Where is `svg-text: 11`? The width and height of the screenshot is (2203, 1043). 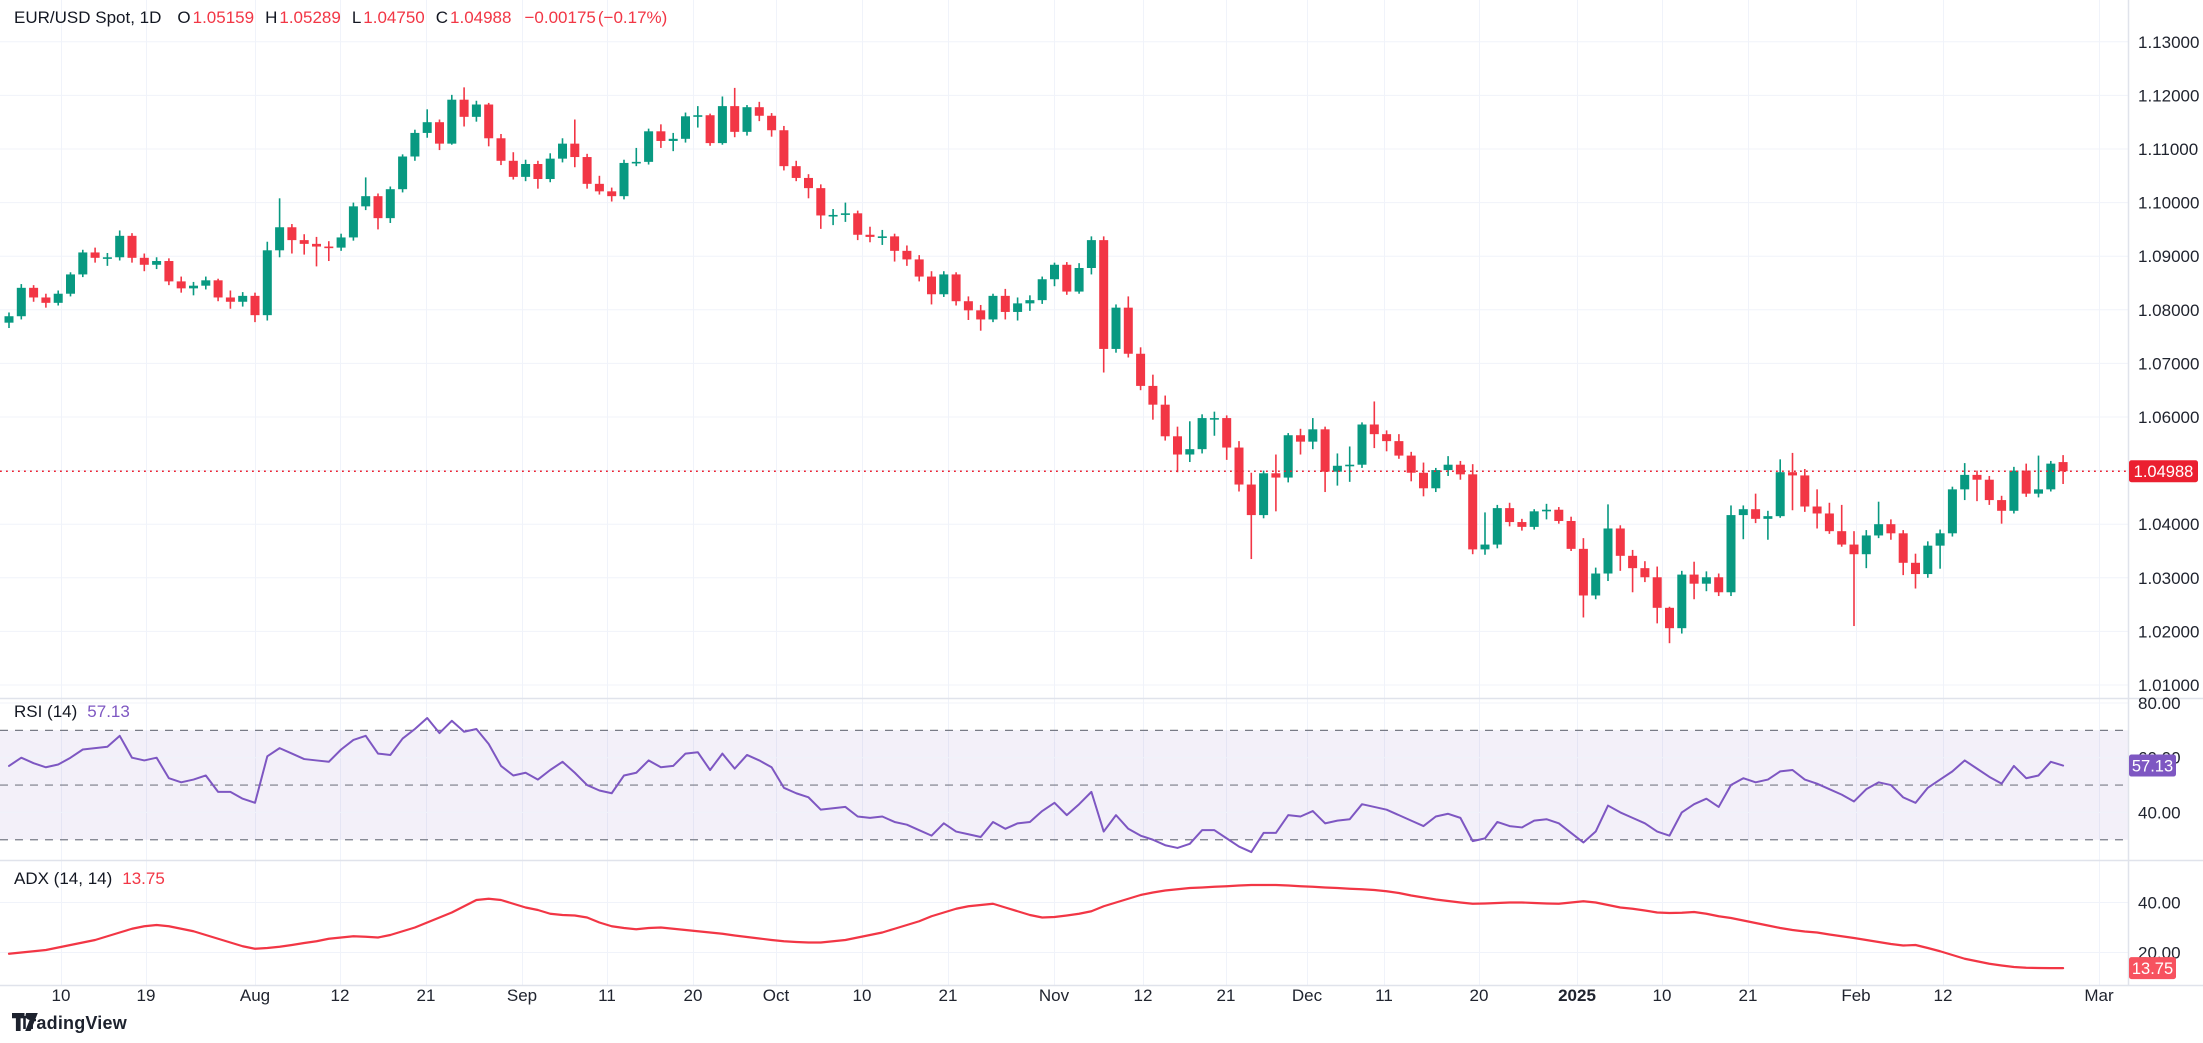
svg-text: 11 is located at coordinates (1384, 995).